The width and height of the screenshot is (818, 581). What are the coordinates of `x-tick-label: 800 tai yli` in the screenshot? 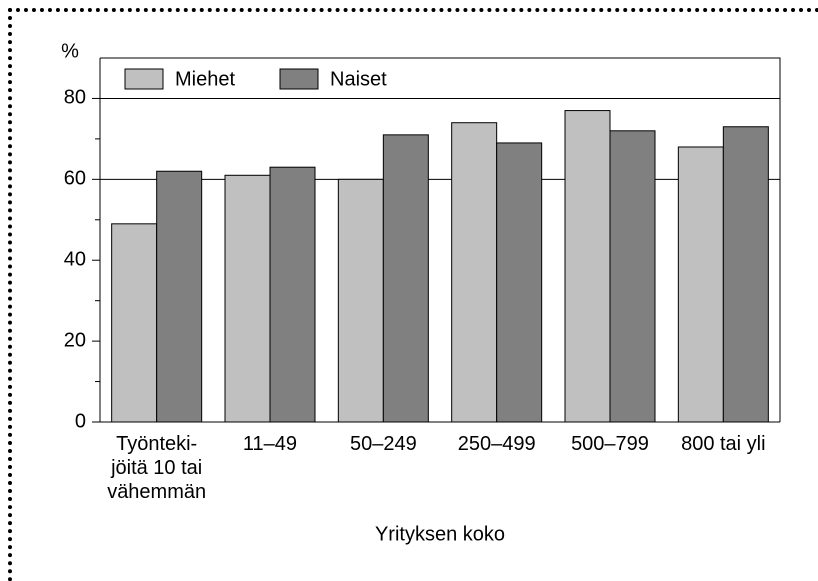 It's located at (723, 444).